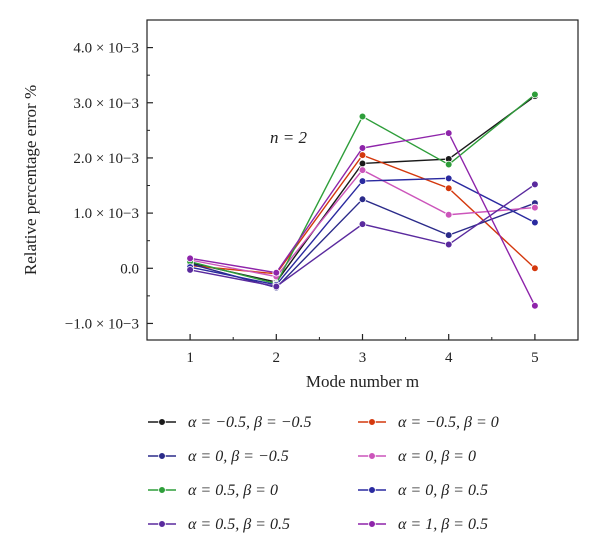 Image resolution: width=600 pixels, height=555 pixels. Describe the element at coordinates (239, 524) in the screenshot. I see `legend-entry-label: α = 0.5, β = 0.5` at that location.